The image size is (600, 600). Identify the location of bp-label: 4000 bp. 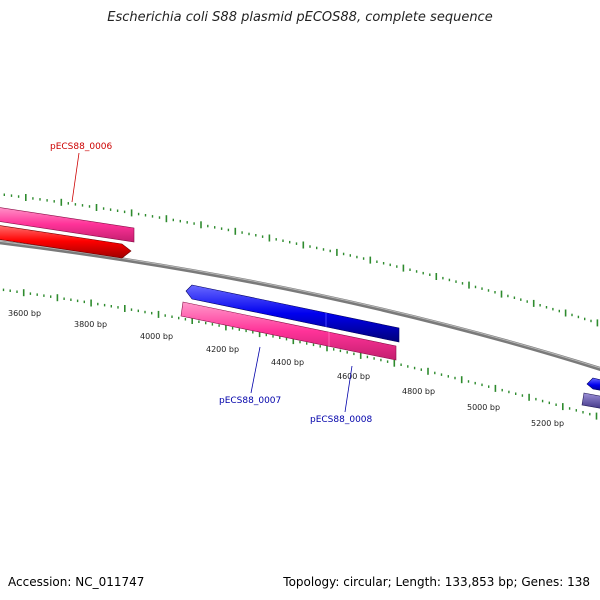
(156, 336).